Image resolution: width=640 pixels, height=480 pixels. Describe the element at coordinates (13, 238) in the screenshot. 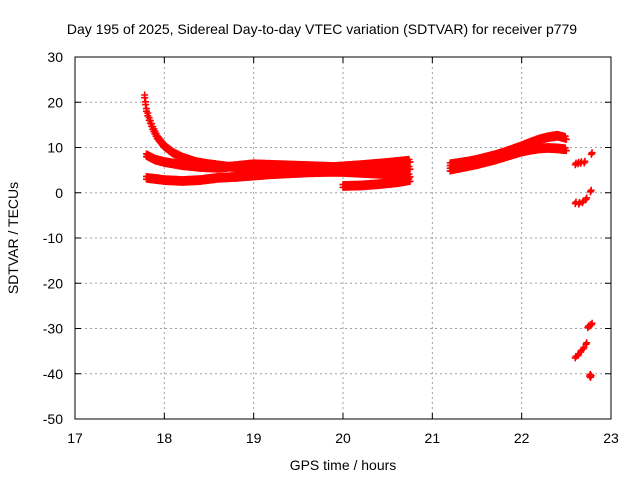

I see `y-axis-title: SDTVAR / TECUs` at that location.